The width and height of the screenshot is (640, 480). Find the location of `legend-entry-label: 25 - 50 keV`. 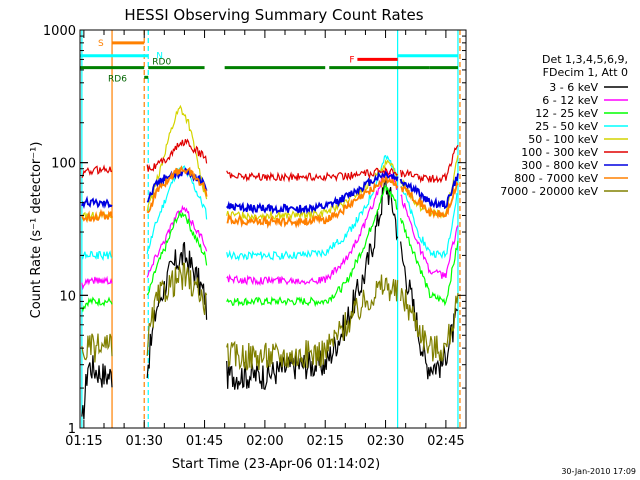

legend-entry-label: 25 - 50 keV is located at coordinates (566, 126).